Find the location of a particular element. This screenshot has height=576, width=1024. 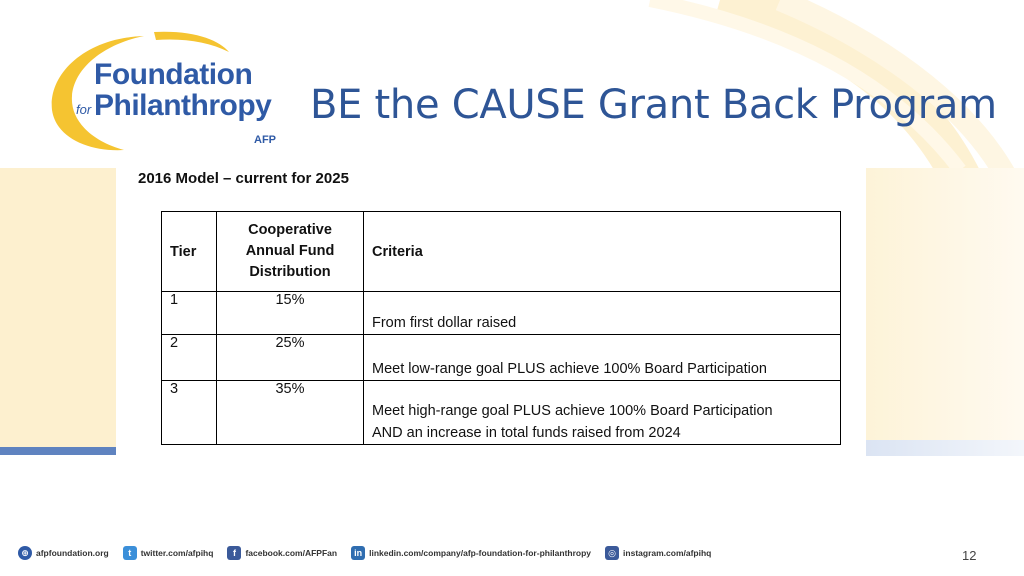

footer-twitter-link: t twitter.com/afpihq is located at coordinates (168, 553).